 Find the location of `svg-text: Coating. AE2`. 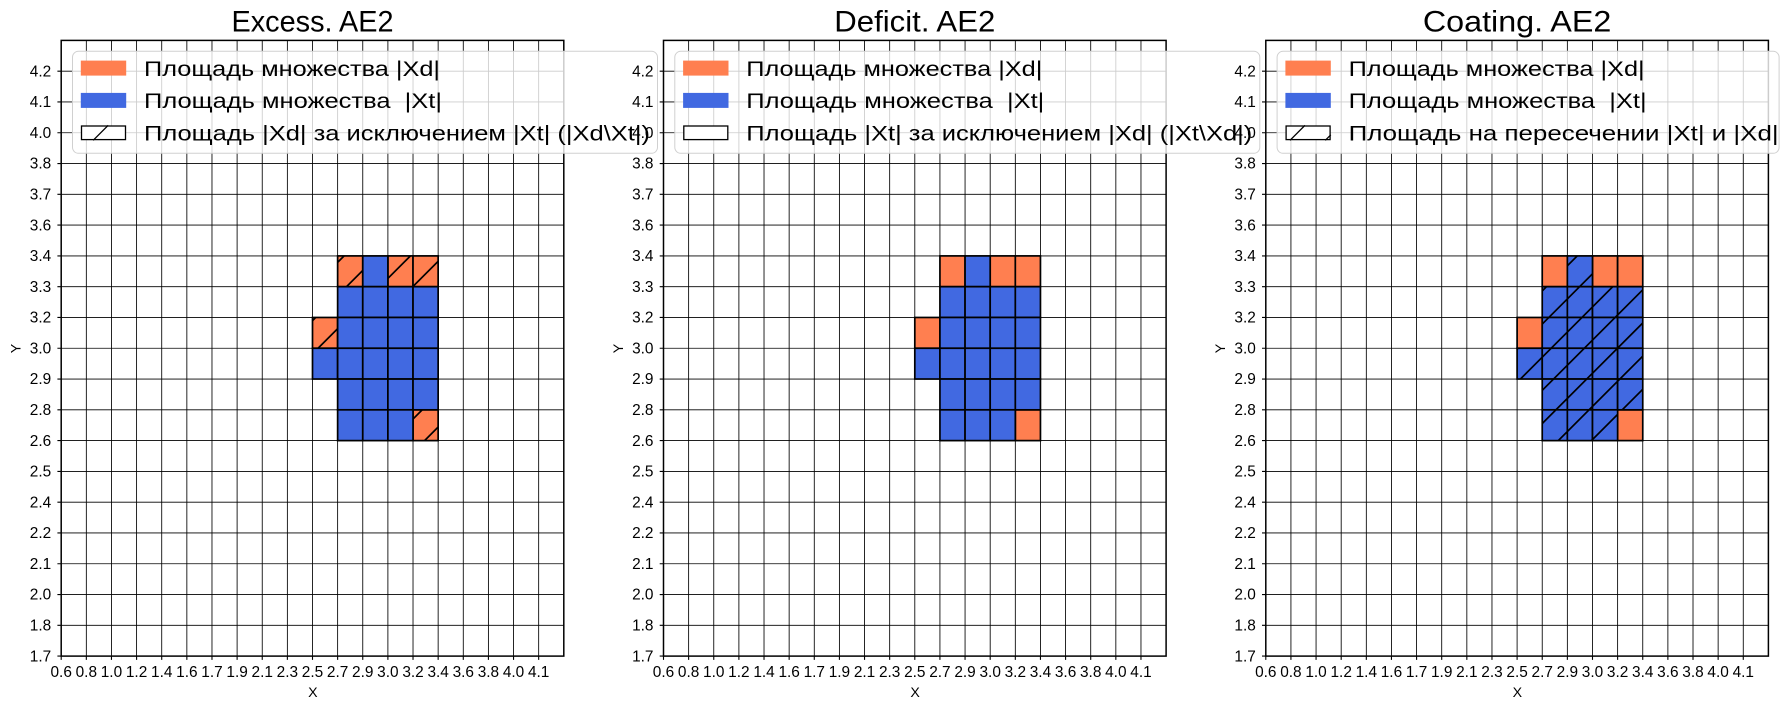

svg-text: Coating. AE2 is located at coordinates (1517, 21).